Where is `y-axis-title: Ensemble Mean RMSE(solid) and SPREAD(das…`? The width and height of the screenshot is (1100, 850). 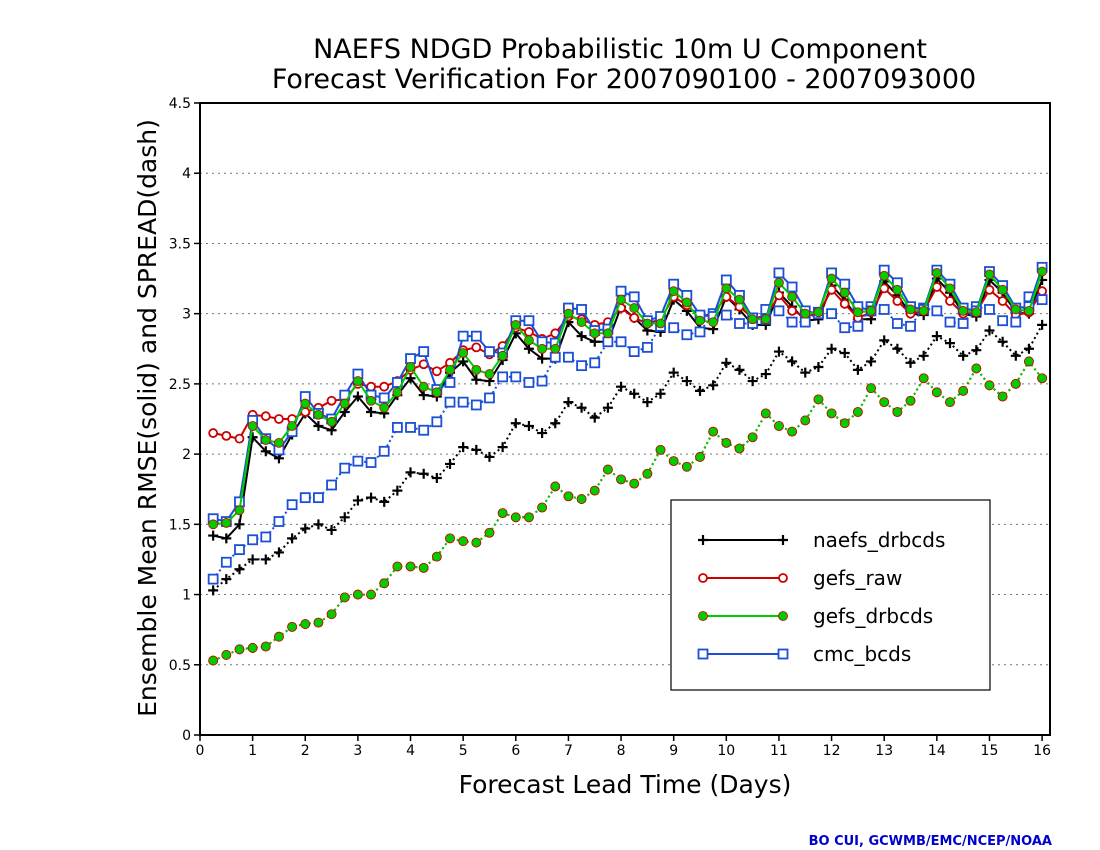 y-axis-title: Ensemble Mean RMSE(solid) and SPREAD(das… is located at coordinates (147, 418).